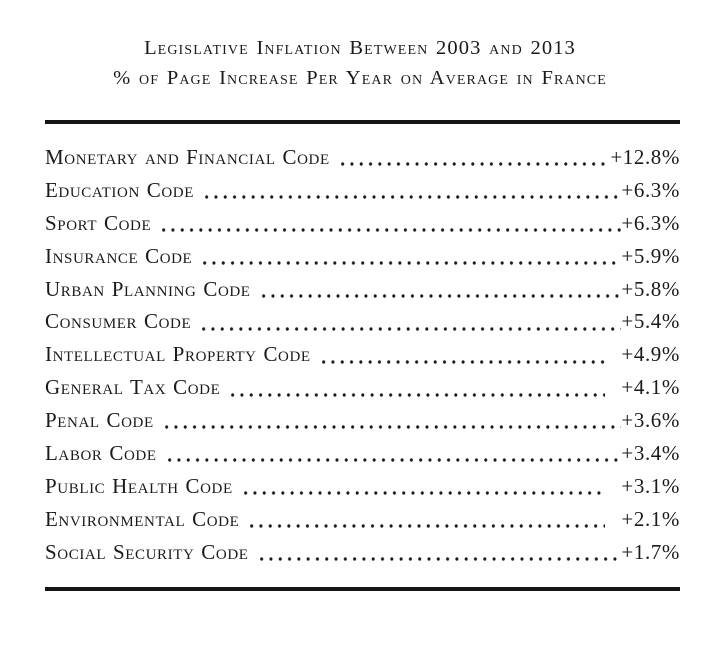 The height and width of the screenshot is (650, 720). I want to click on code-label: Environmental Code, so click(142, 518).